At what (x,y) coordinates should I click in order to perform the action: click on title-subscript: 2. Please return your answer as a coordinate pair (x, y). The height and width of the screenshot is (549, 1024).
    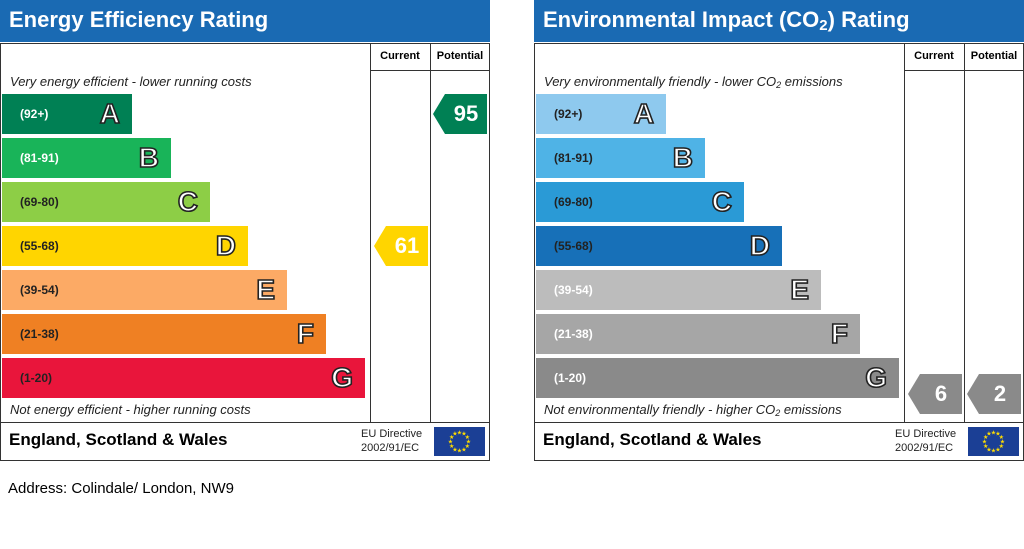
    Looking at the image, I should click on (823, 25).